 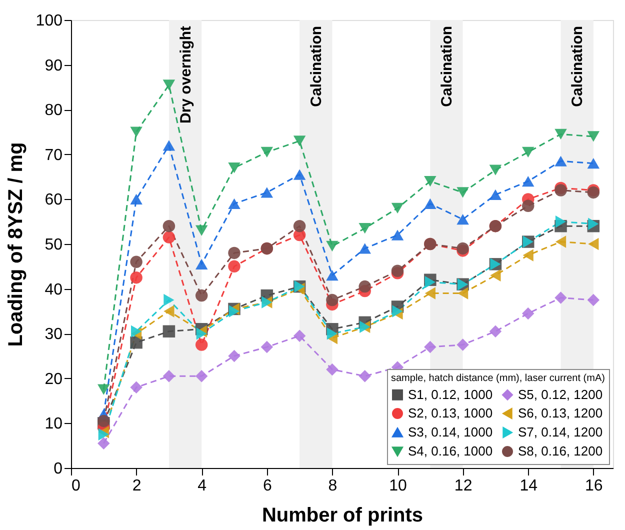 I want to click on legend-label: S5, 0.12, 1200, so click(x=560, y=394).